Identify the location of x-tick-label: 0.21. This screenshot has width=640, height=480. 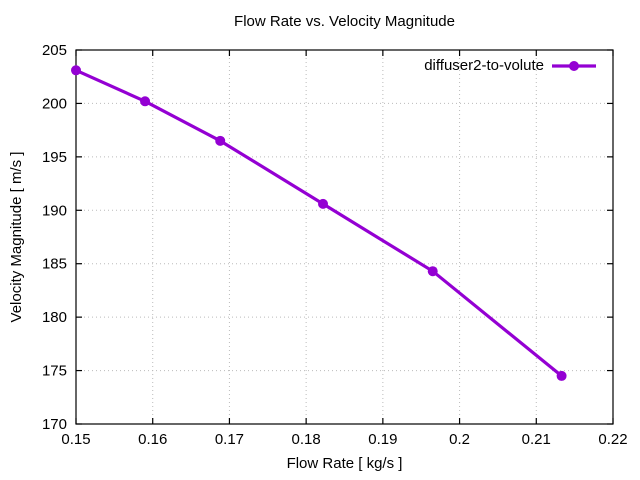
(536, 439).